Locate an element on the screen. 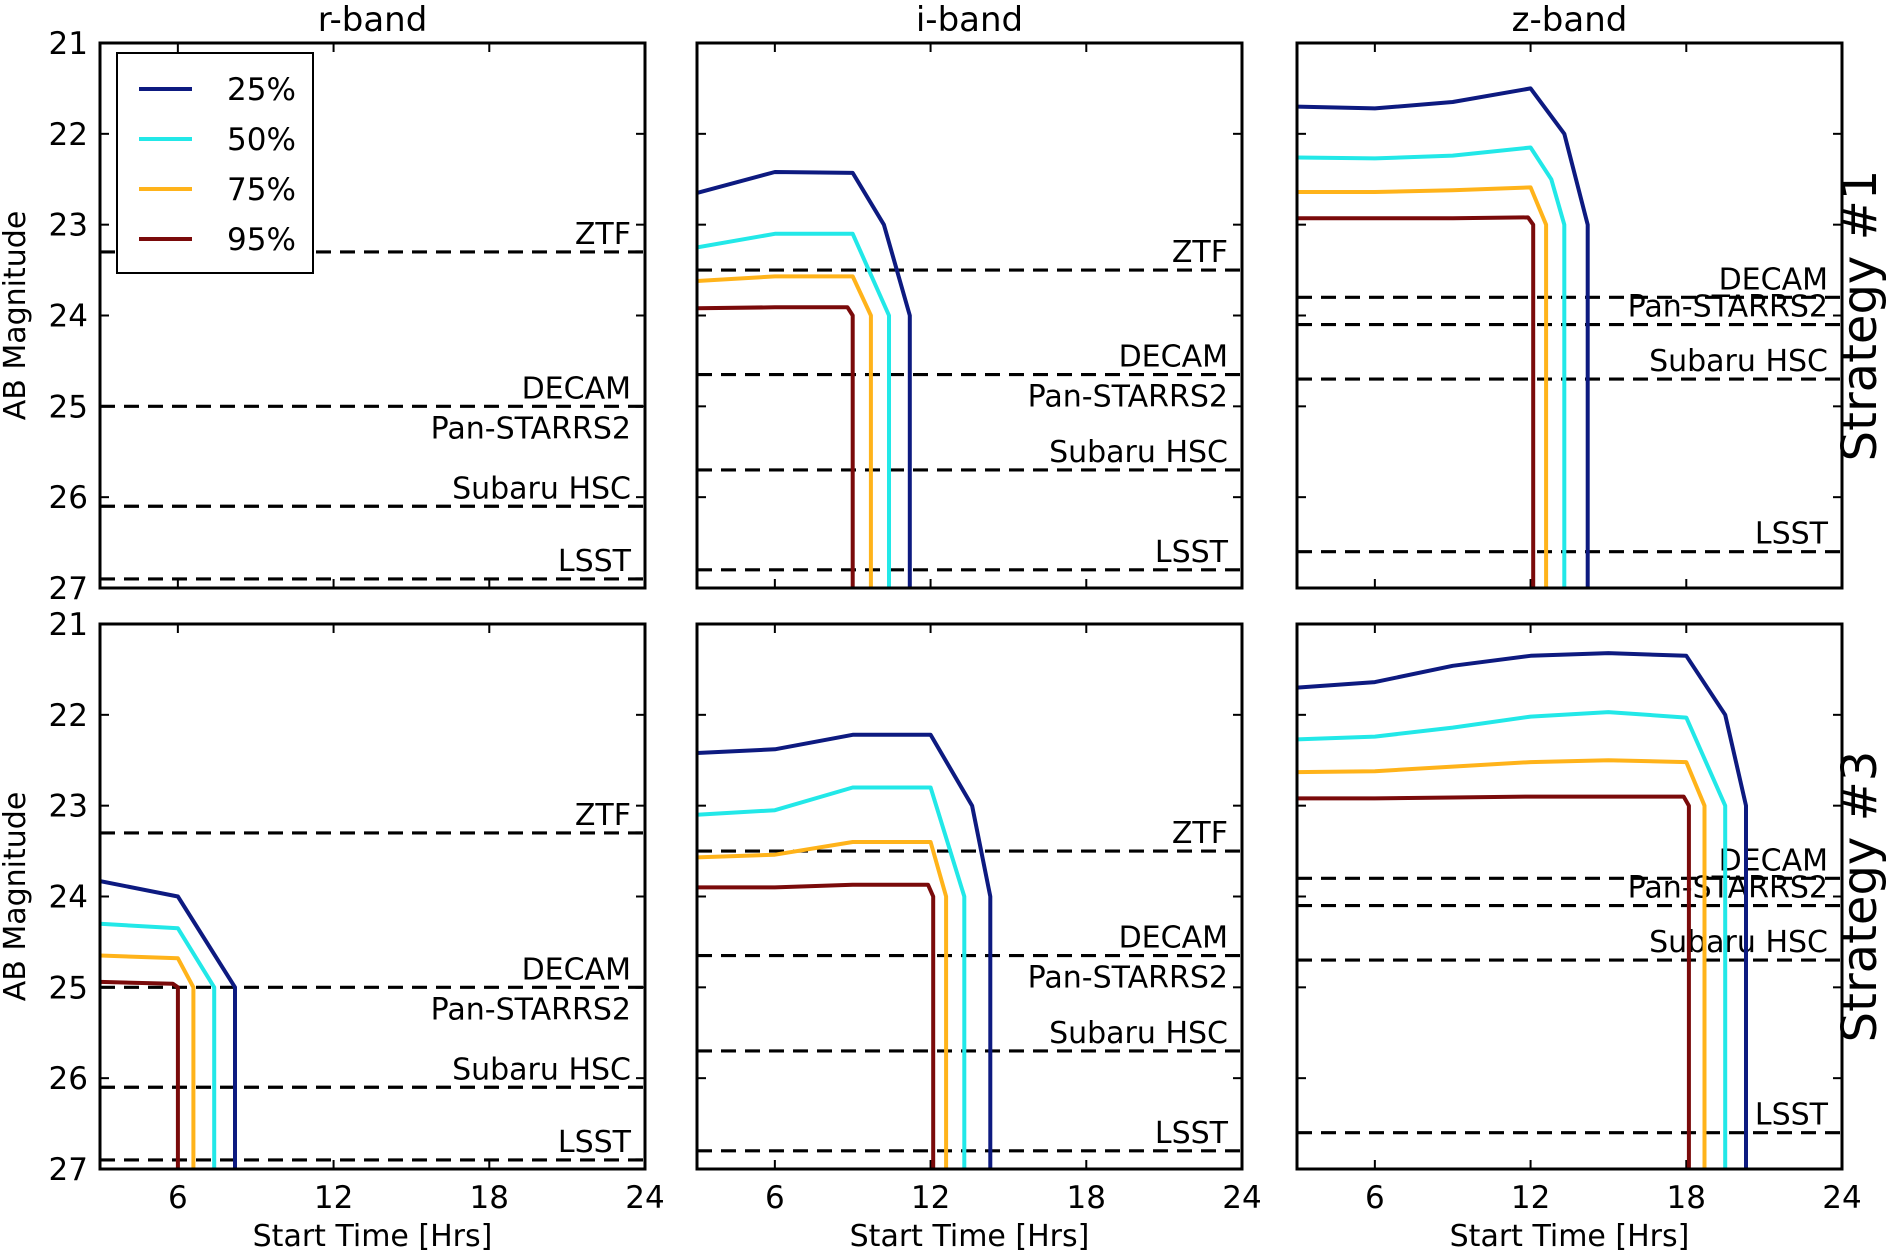  column-title-i-band: i-band is located at coordinates (969, 20).